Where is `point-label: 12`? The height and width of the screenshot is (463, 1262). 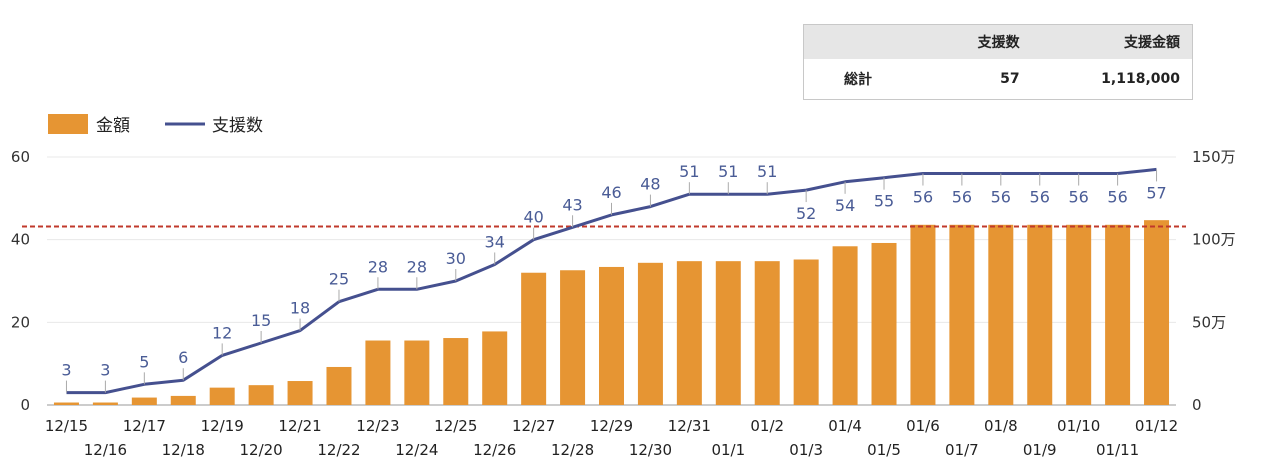
point-label: 12 is located at coordinates (222, 332).